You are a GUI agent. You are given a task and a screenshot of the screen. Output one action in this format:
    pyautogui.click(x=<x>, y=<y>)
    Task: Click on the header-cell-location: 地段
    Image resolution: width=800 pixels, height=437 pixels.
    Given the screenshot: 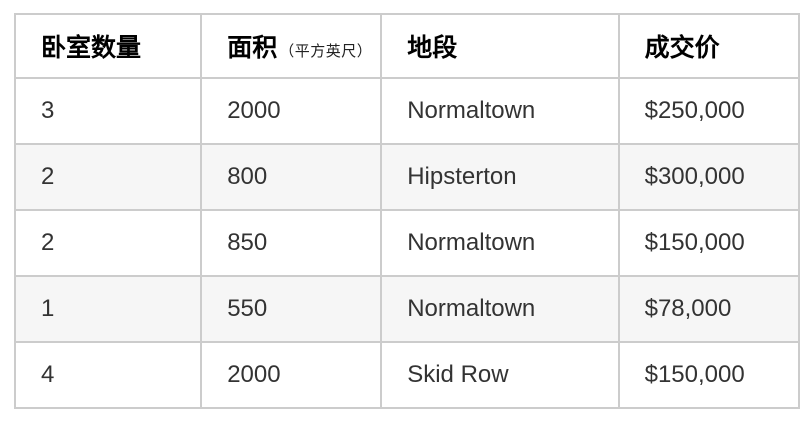 What is the action you would take?
    pyautogui.click(x=500, y=46)
    